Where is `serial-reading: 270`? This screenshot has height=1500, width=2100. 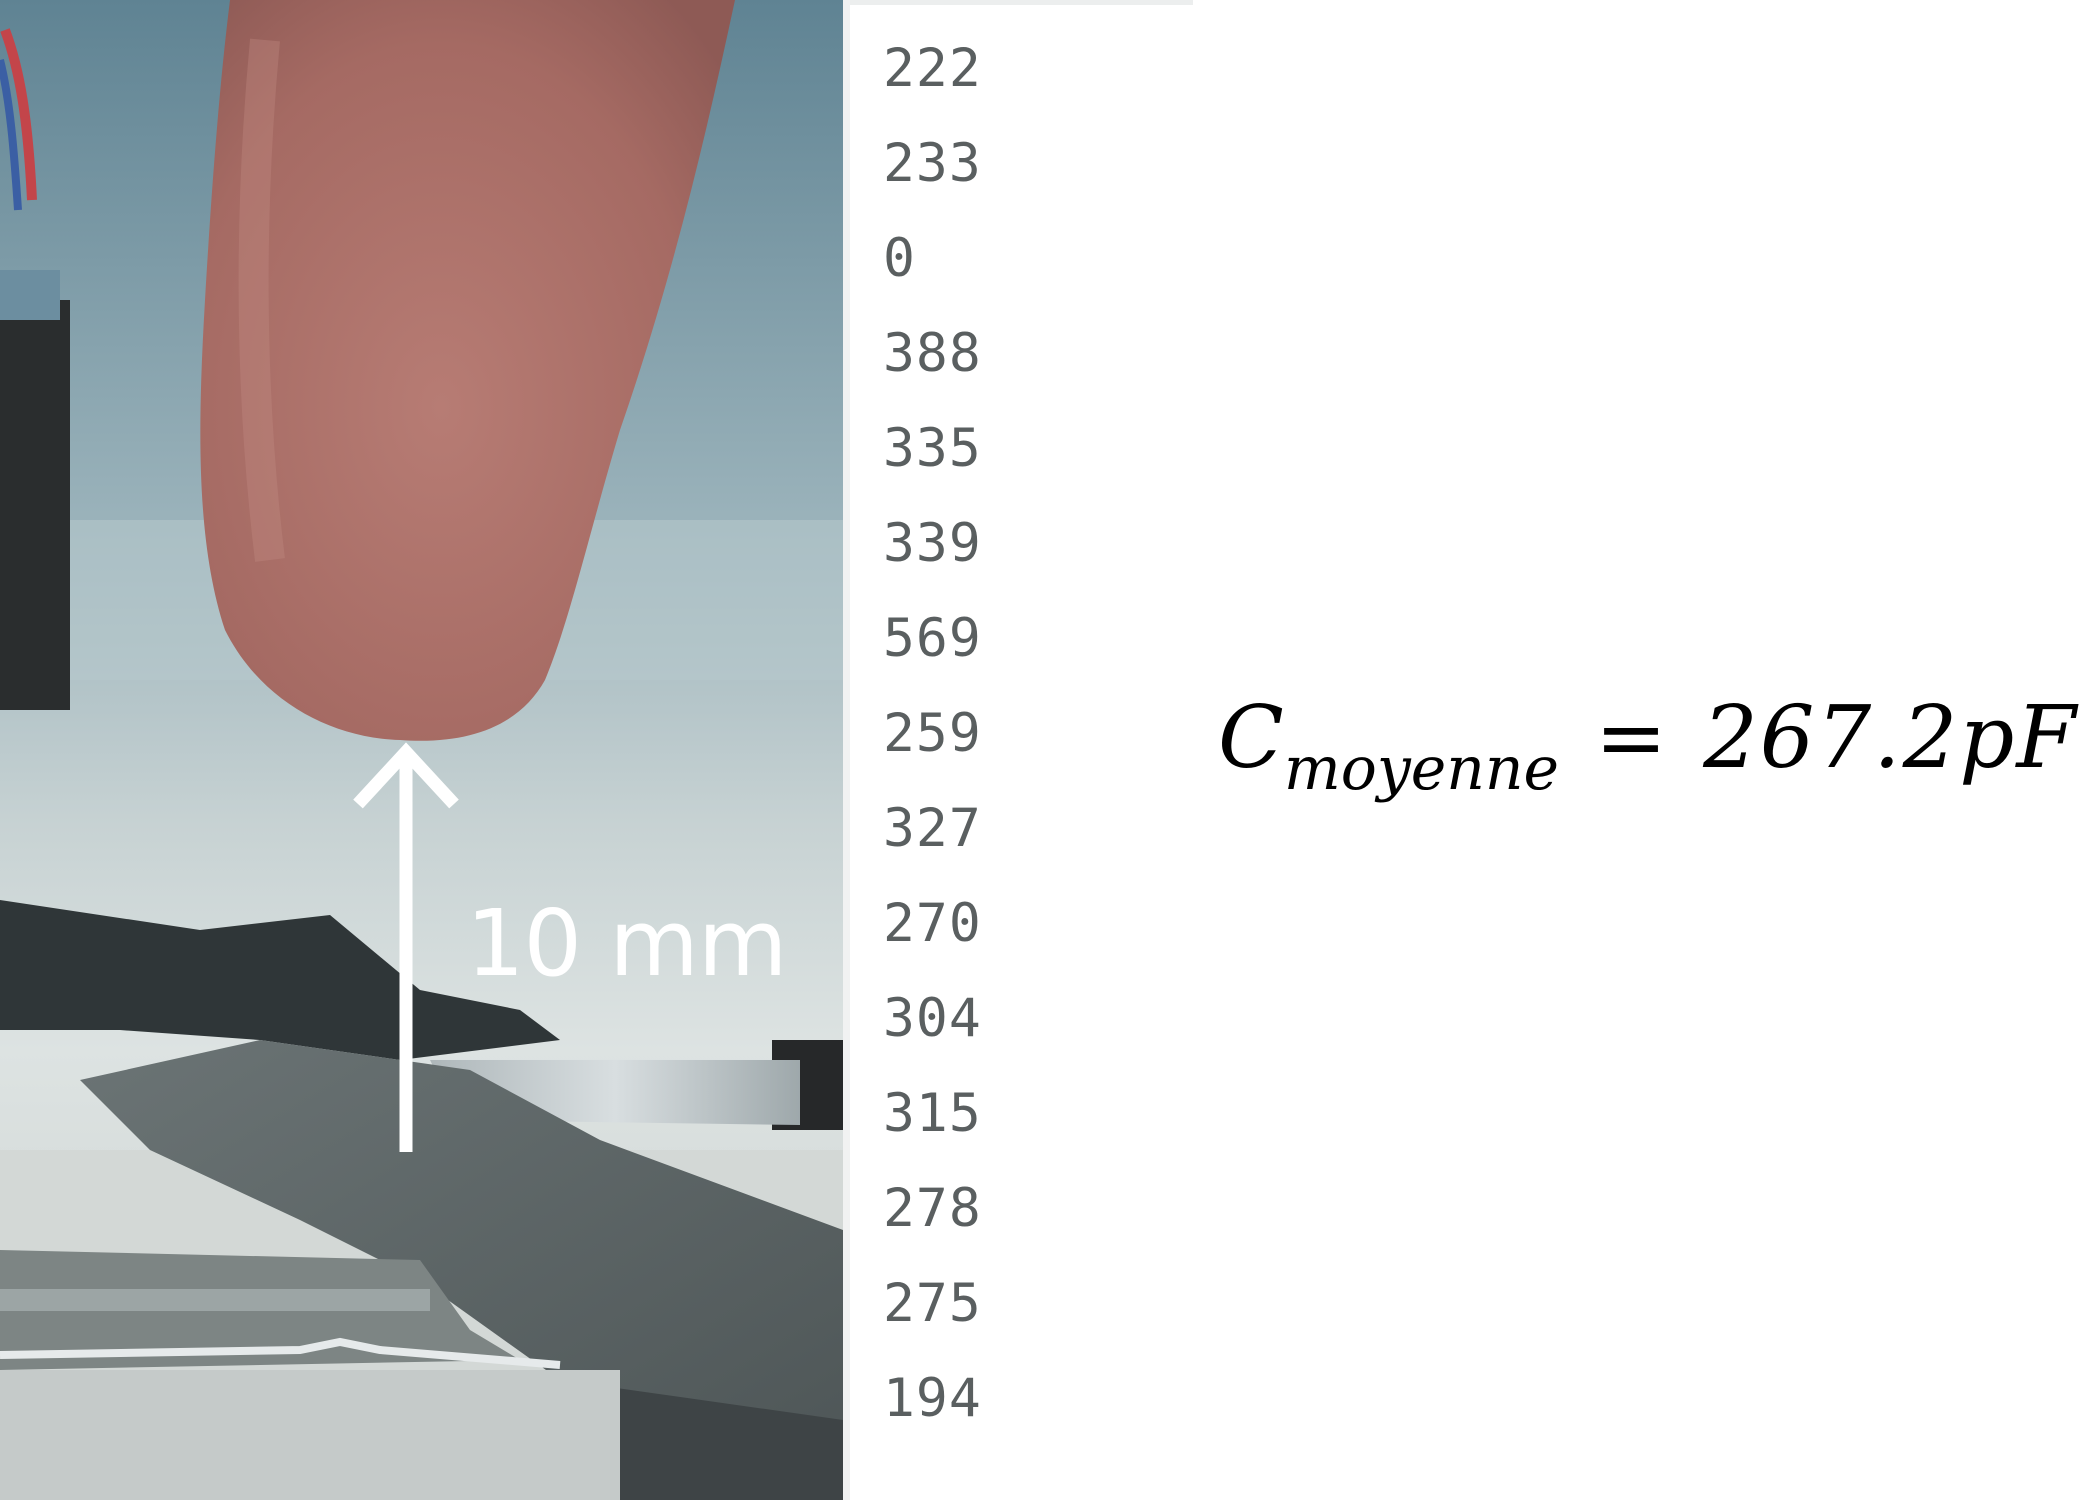
serial-reading: 270 is located at coordinates (932, 923).